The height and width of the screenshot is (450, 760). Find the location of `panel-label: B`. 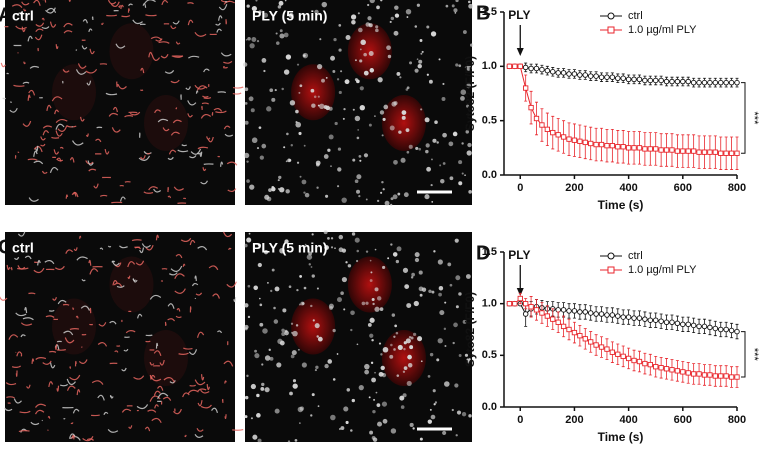

panel-label: B is located at coordinates (483, 13).